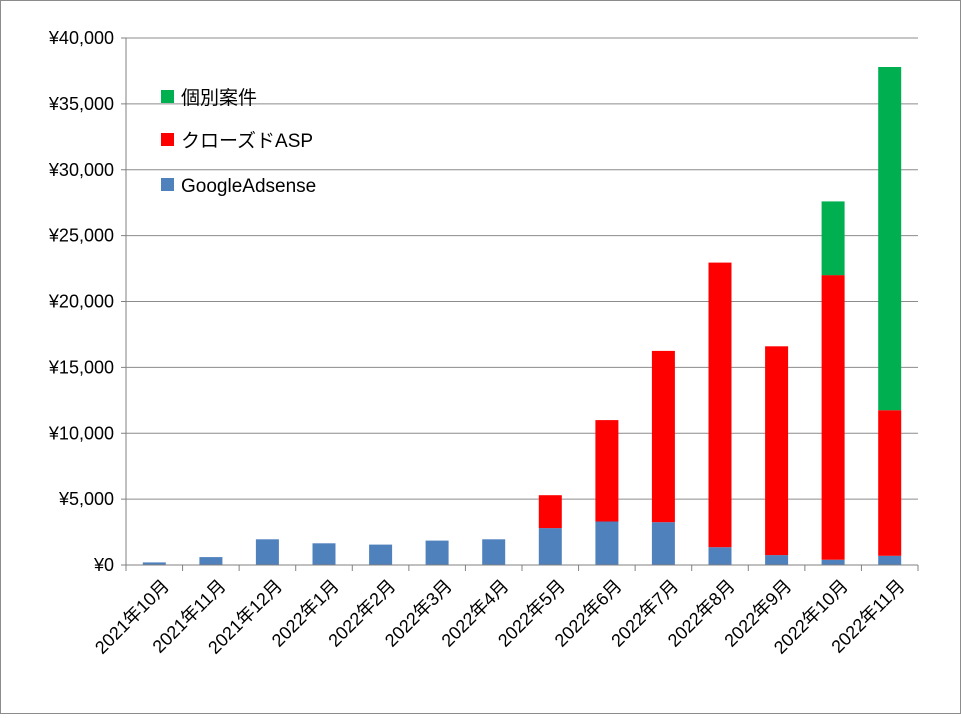 The height and width of the screenshot is (718, 961). Describe the element at coordinates (219, 98) in the screenshot. I see `legend-label: 個別案件` at that location.